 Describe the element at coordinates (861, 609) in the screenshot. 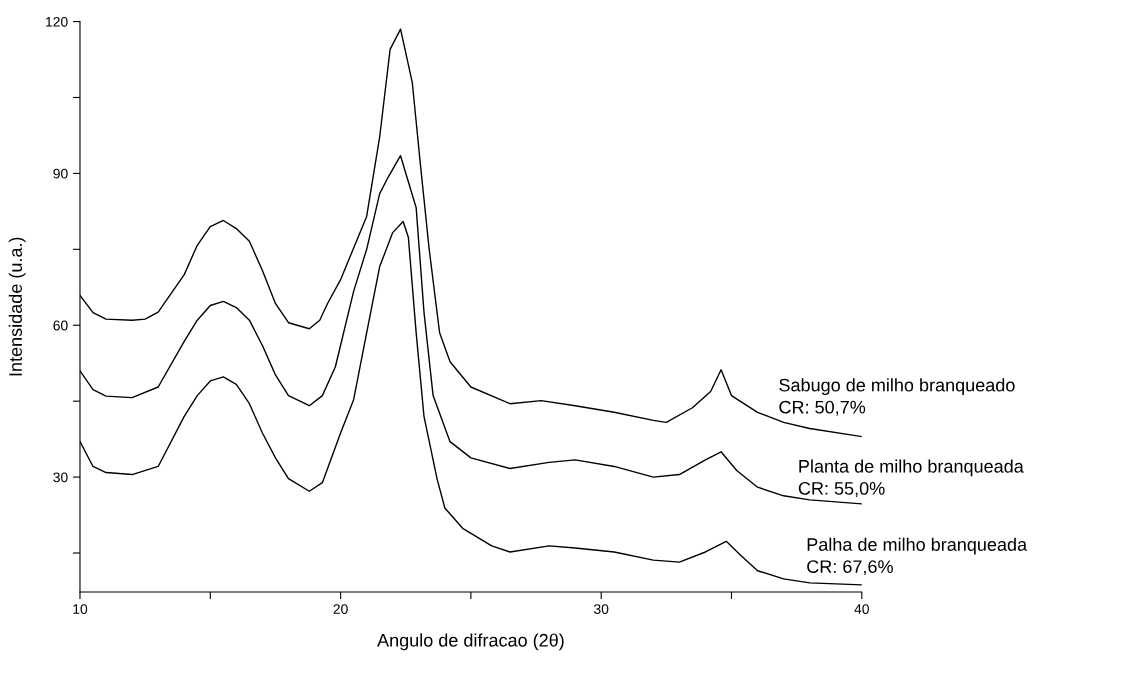

I see `x-tick-label: 40` at that location.